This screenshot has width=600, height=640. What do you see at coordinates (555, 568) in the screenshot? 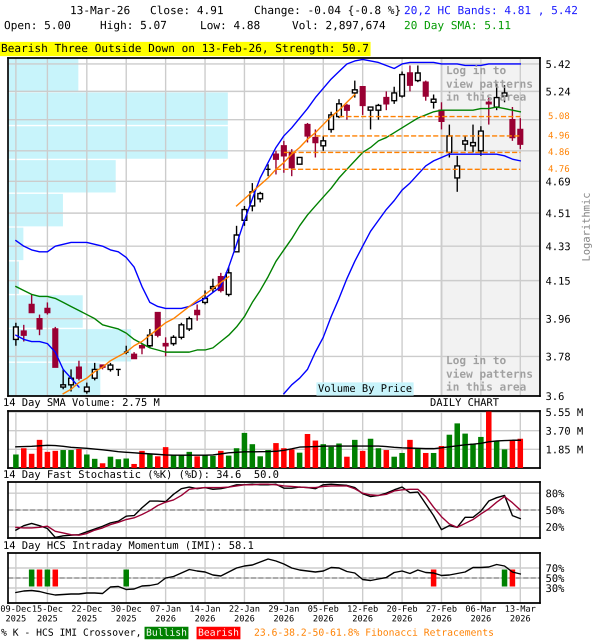
I see `y-tick-label: 70%` at bounding box center [555, 568].